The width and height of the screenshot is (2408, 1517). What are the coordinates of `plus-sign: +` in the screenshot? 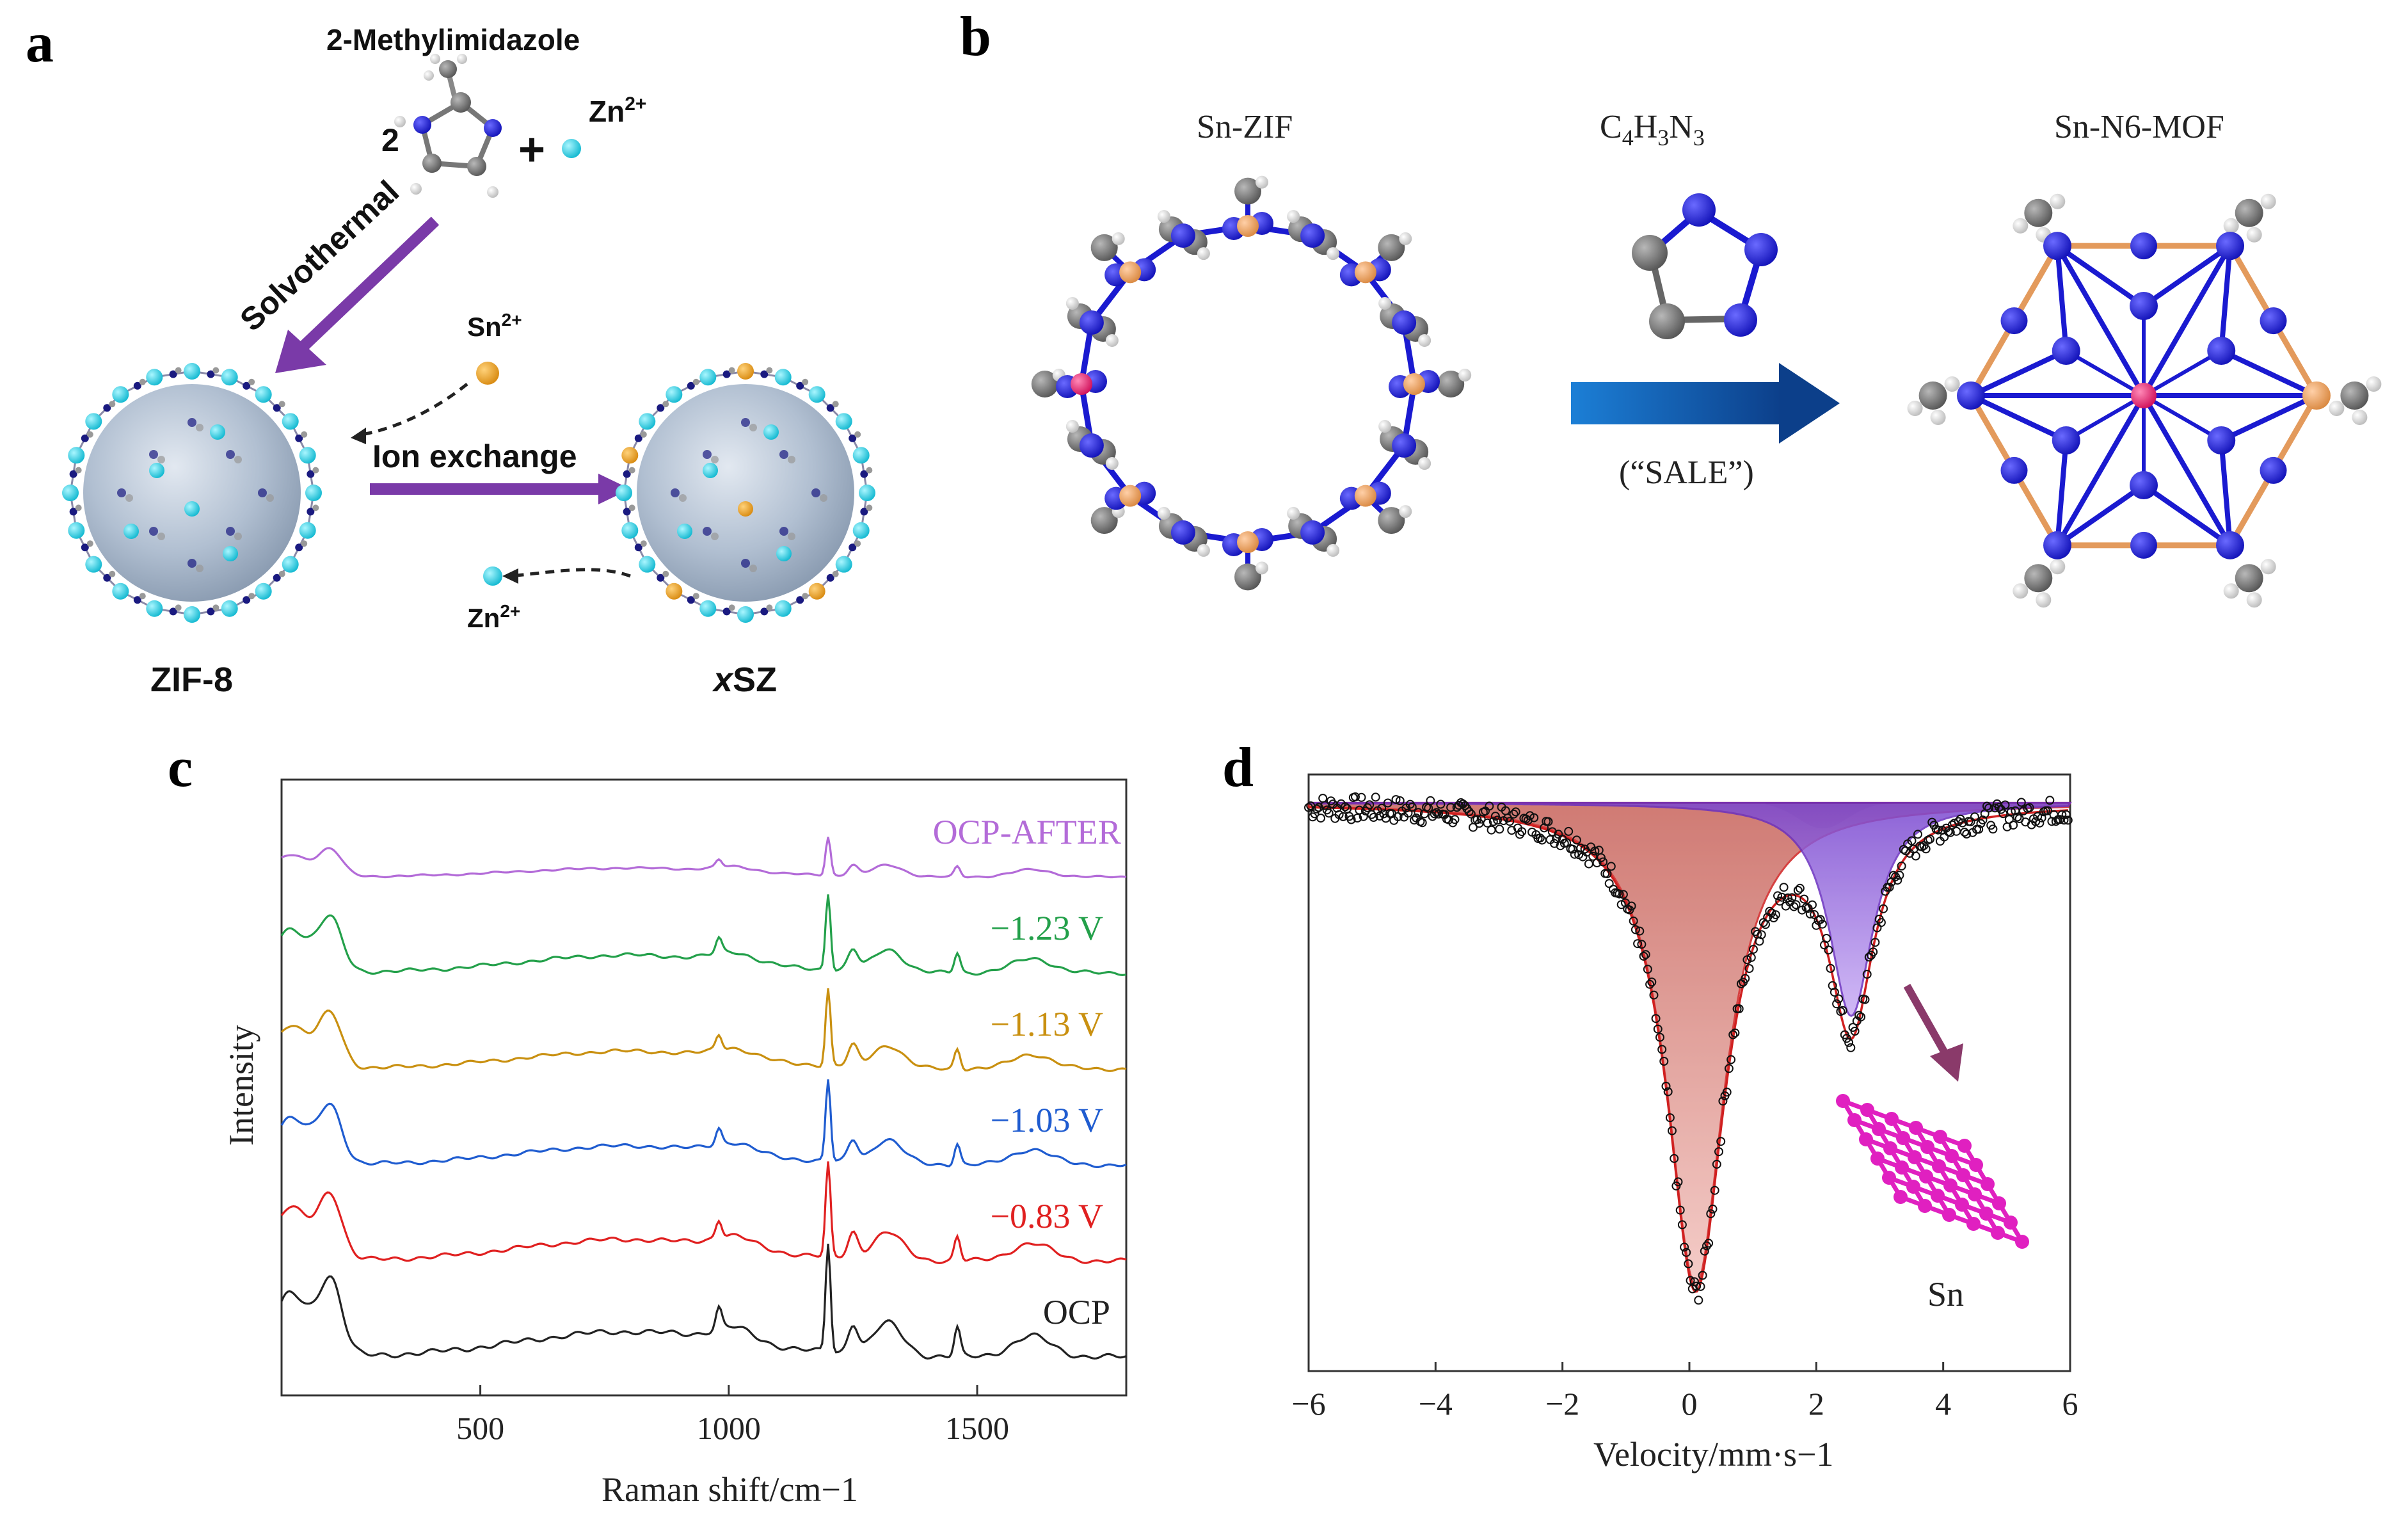 It's located at (531, 149).